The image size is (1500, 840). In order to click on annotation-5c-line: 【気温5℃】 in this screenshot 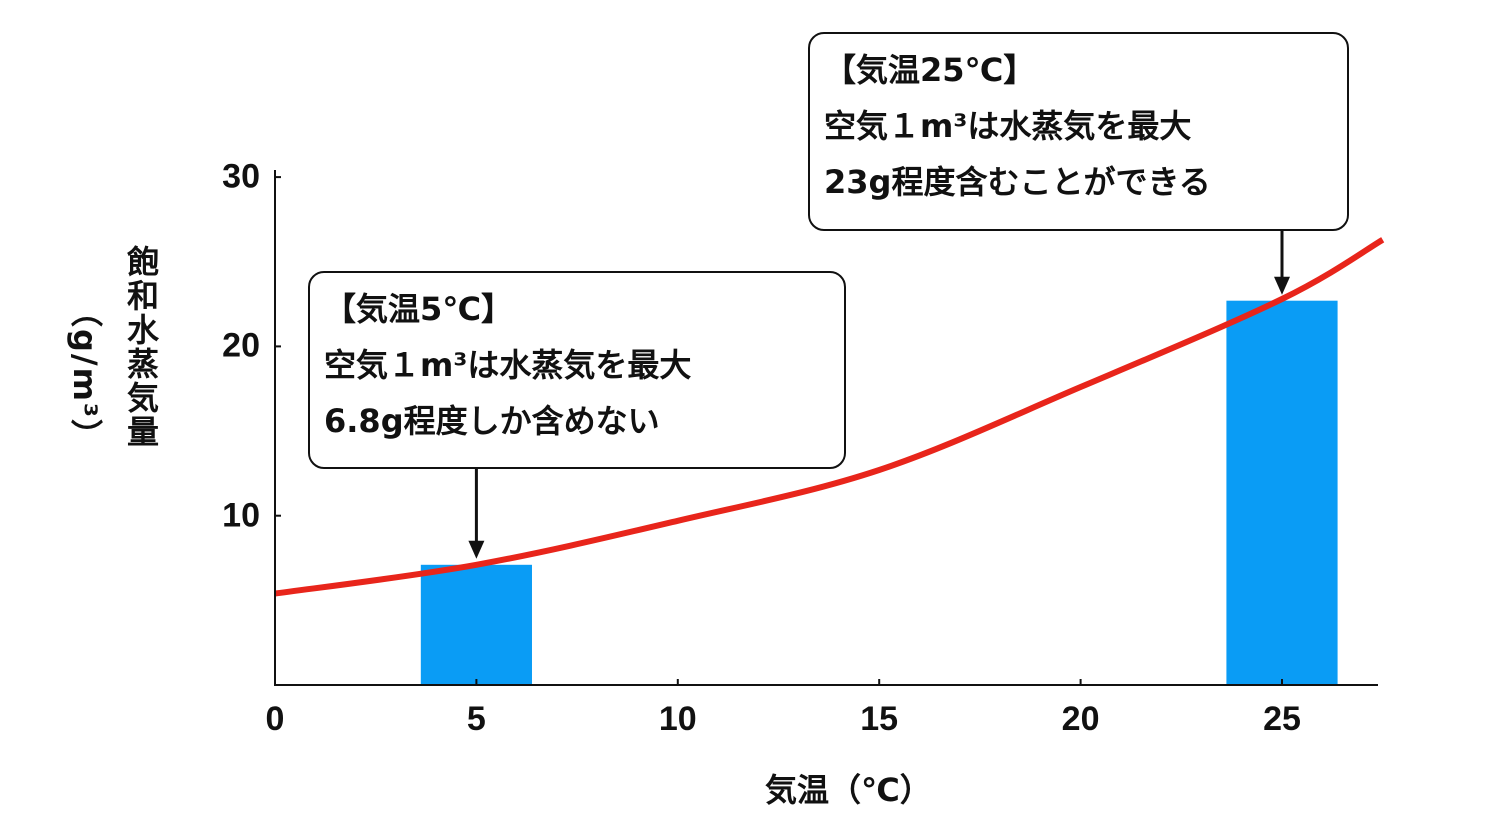, I will do `click(419, 309)`.